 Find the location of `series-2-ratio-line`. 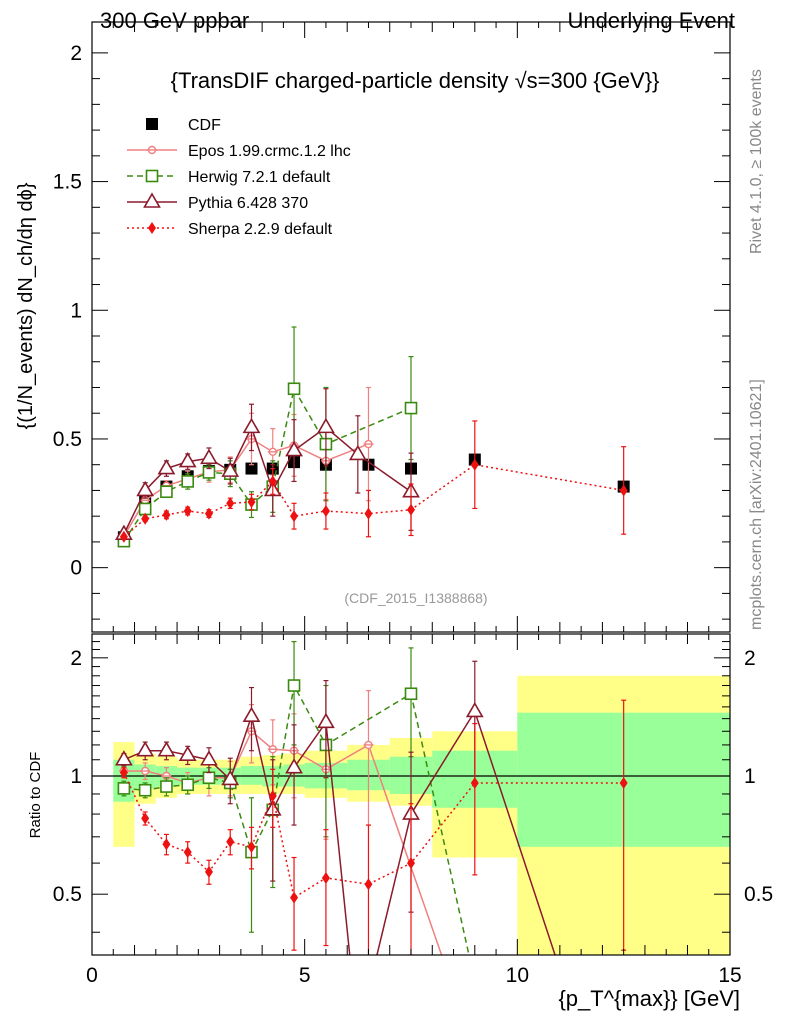

series-2-ratio-line is located at coordinates (296, 819).